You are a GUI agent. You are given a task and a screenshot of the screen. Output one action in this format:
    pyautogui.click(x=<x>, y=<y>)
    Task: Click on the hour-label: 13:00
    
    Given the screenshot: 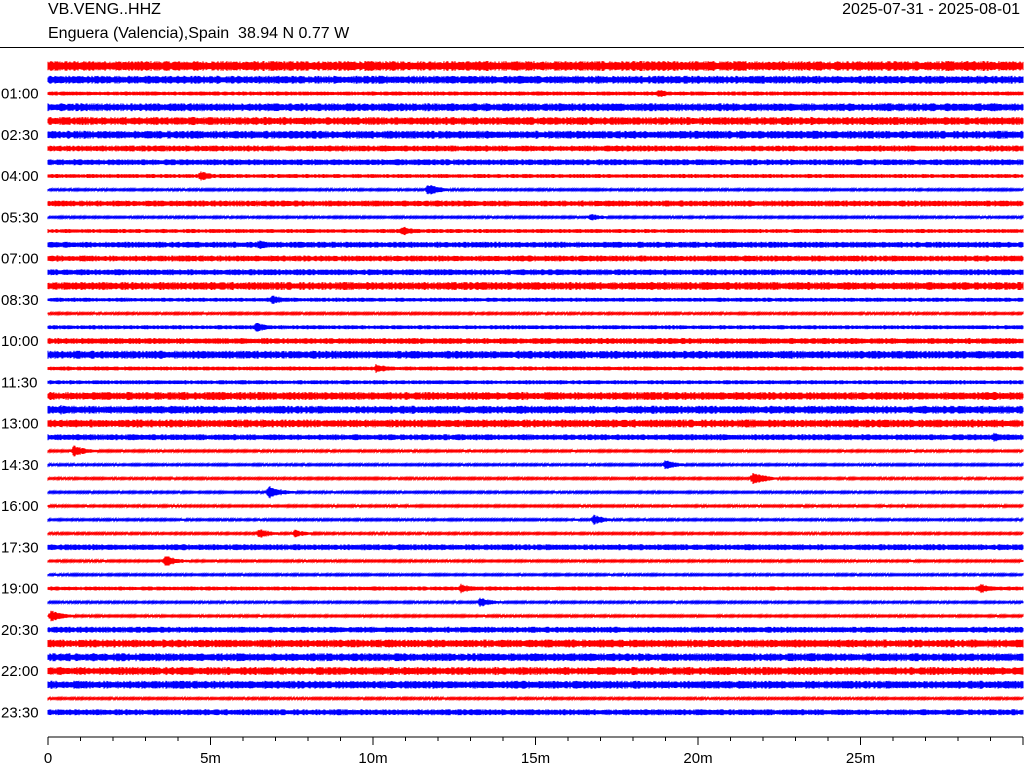 What is the action you would take?
    pyautogui.click(x=20, y=424)
    